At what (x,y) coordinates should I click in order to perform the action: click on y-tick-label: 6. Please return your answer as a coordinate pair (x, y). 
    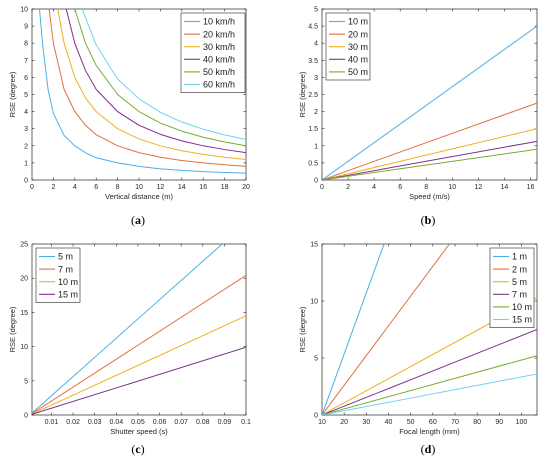
    Looking at the image, I should click on (26, 78).